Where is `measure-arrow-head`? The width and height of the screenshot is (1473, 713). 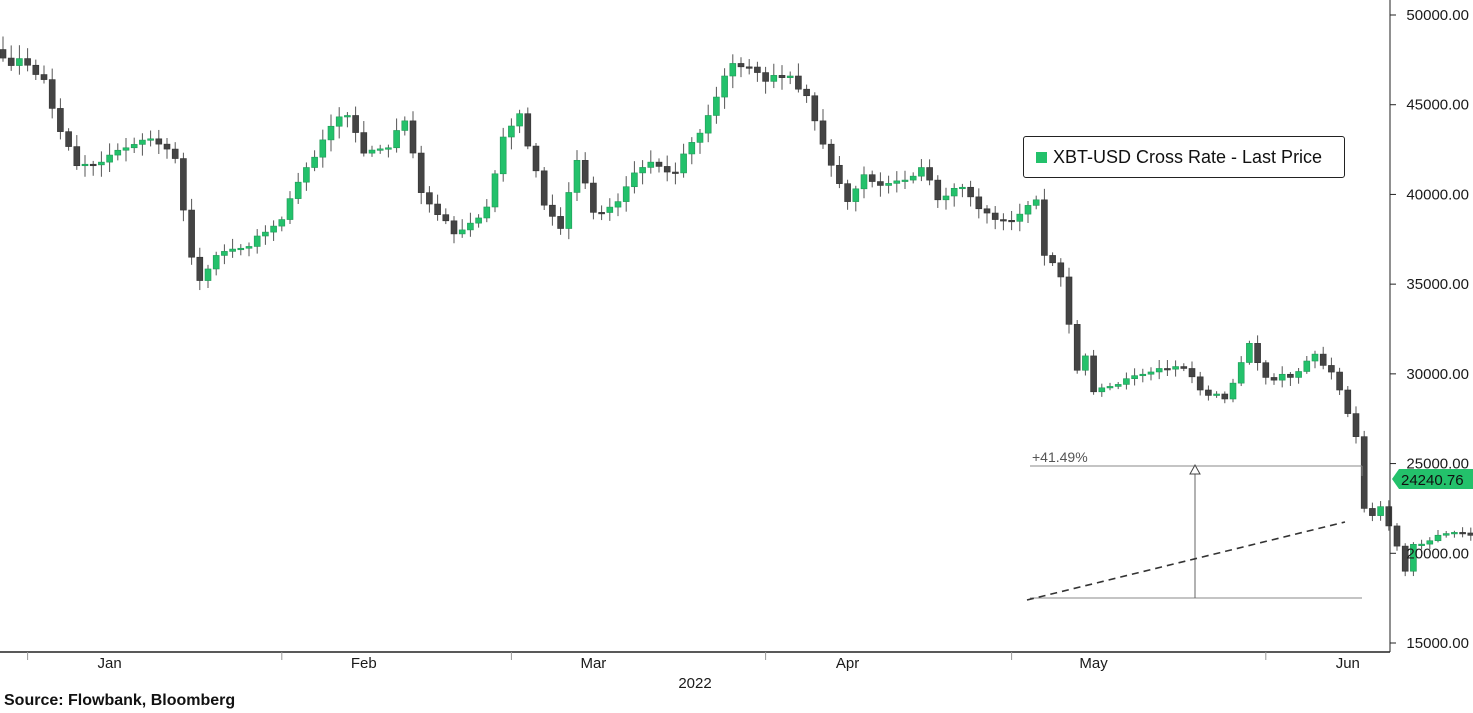 measure-arrow-head is located at coordinates (1195, 469).